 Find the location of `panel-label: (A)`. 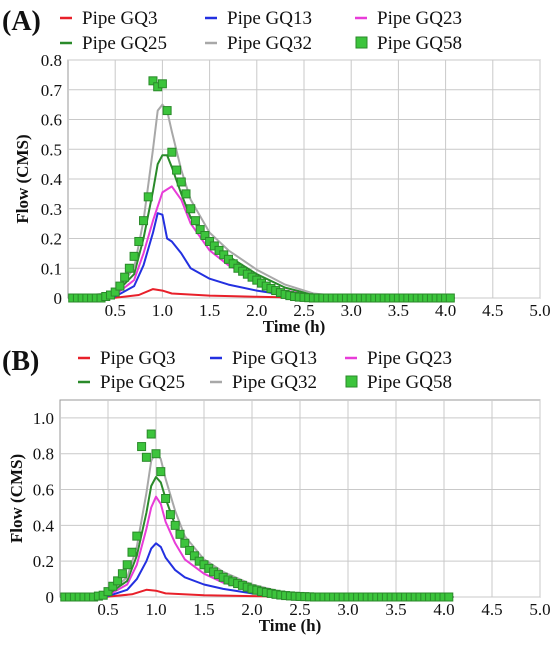

panel-label: (A) is located at coordinates (21, 21).